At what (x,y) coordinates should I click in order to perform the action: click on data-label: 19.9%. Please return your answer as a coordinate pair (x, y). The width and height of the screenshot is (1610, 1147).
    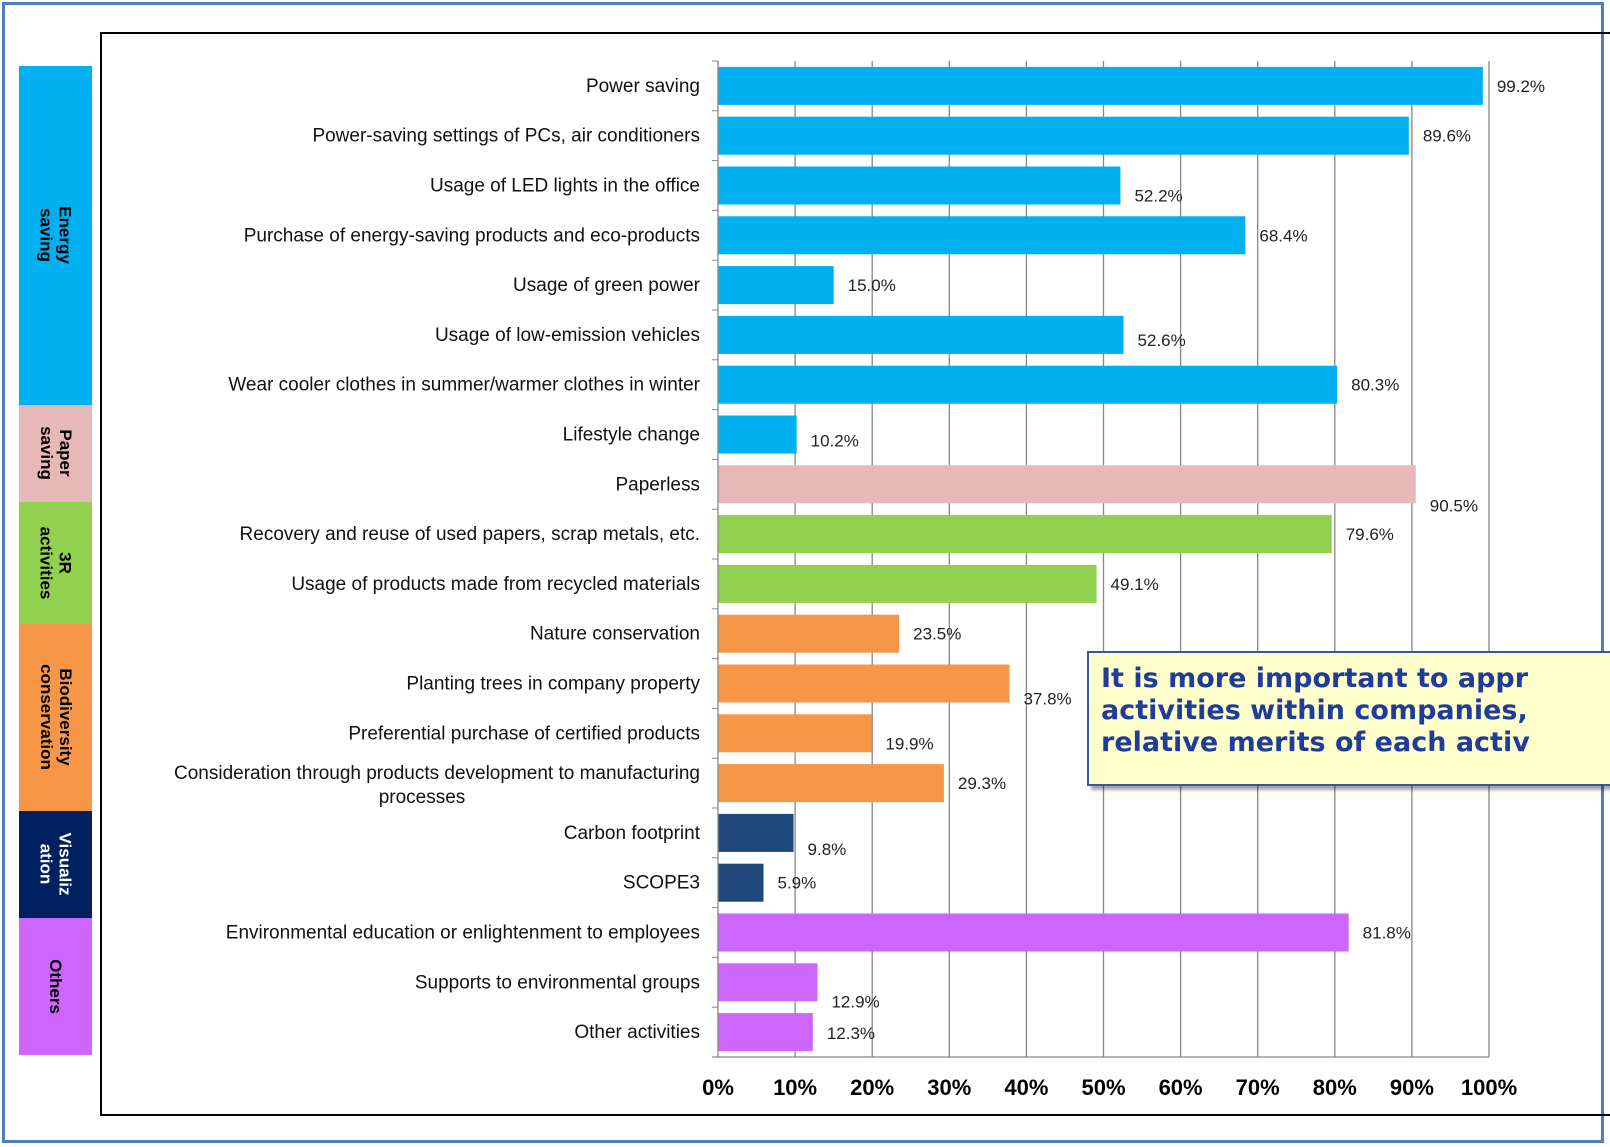
    Looking at the image, I should click on (909, 743).